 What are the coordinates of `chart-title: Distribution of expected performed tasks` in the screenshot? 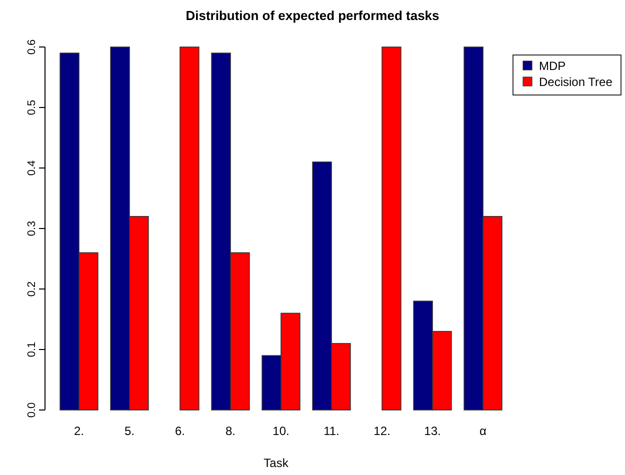 It's located at (313, 15).